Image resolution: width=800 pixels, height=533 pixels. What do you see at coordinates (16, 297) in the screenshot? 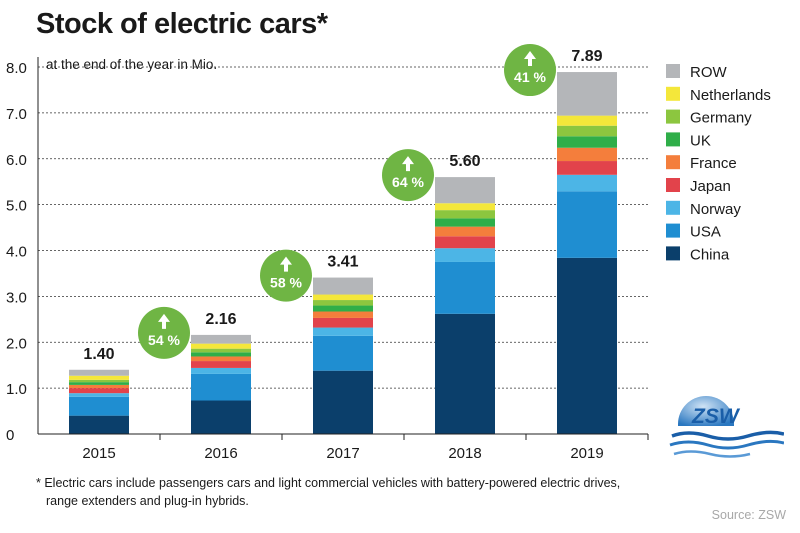
I see `y-tick-label: 3.0` at bounding box center [16, 297].